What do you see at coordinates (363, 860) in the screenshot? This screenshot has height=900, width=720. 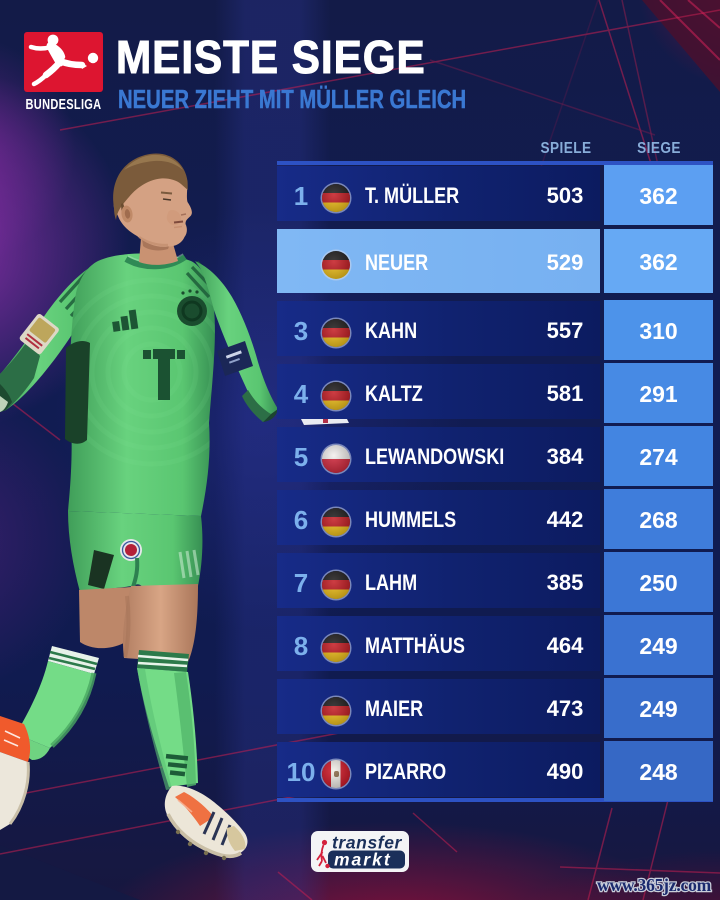 I see `svg-text: markt` at bounding box center [363, 860].